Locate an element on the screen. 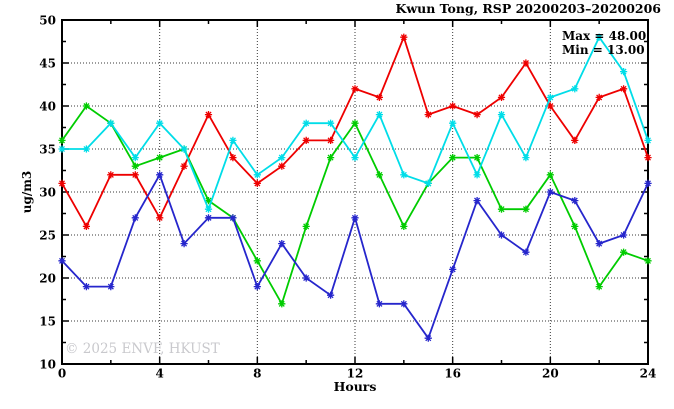 The image size is (674, 409). x-tick-label: 16 is located at coordinates (452, 374).